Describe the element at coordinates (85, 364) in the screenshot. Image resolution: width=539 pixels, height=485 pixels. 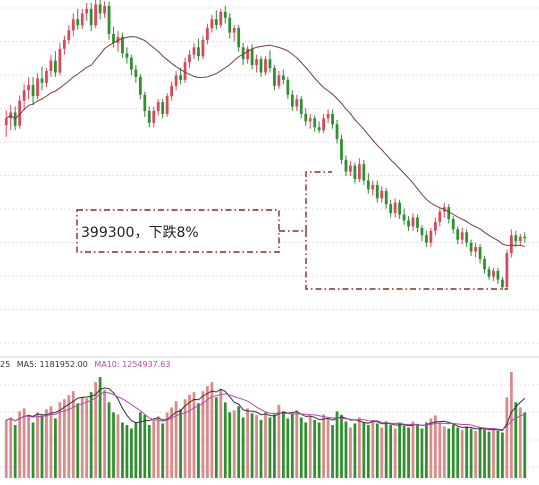
I see `volume-legend: 25 MA5: 1181952.00 MA10: 1254937.63` at that location.